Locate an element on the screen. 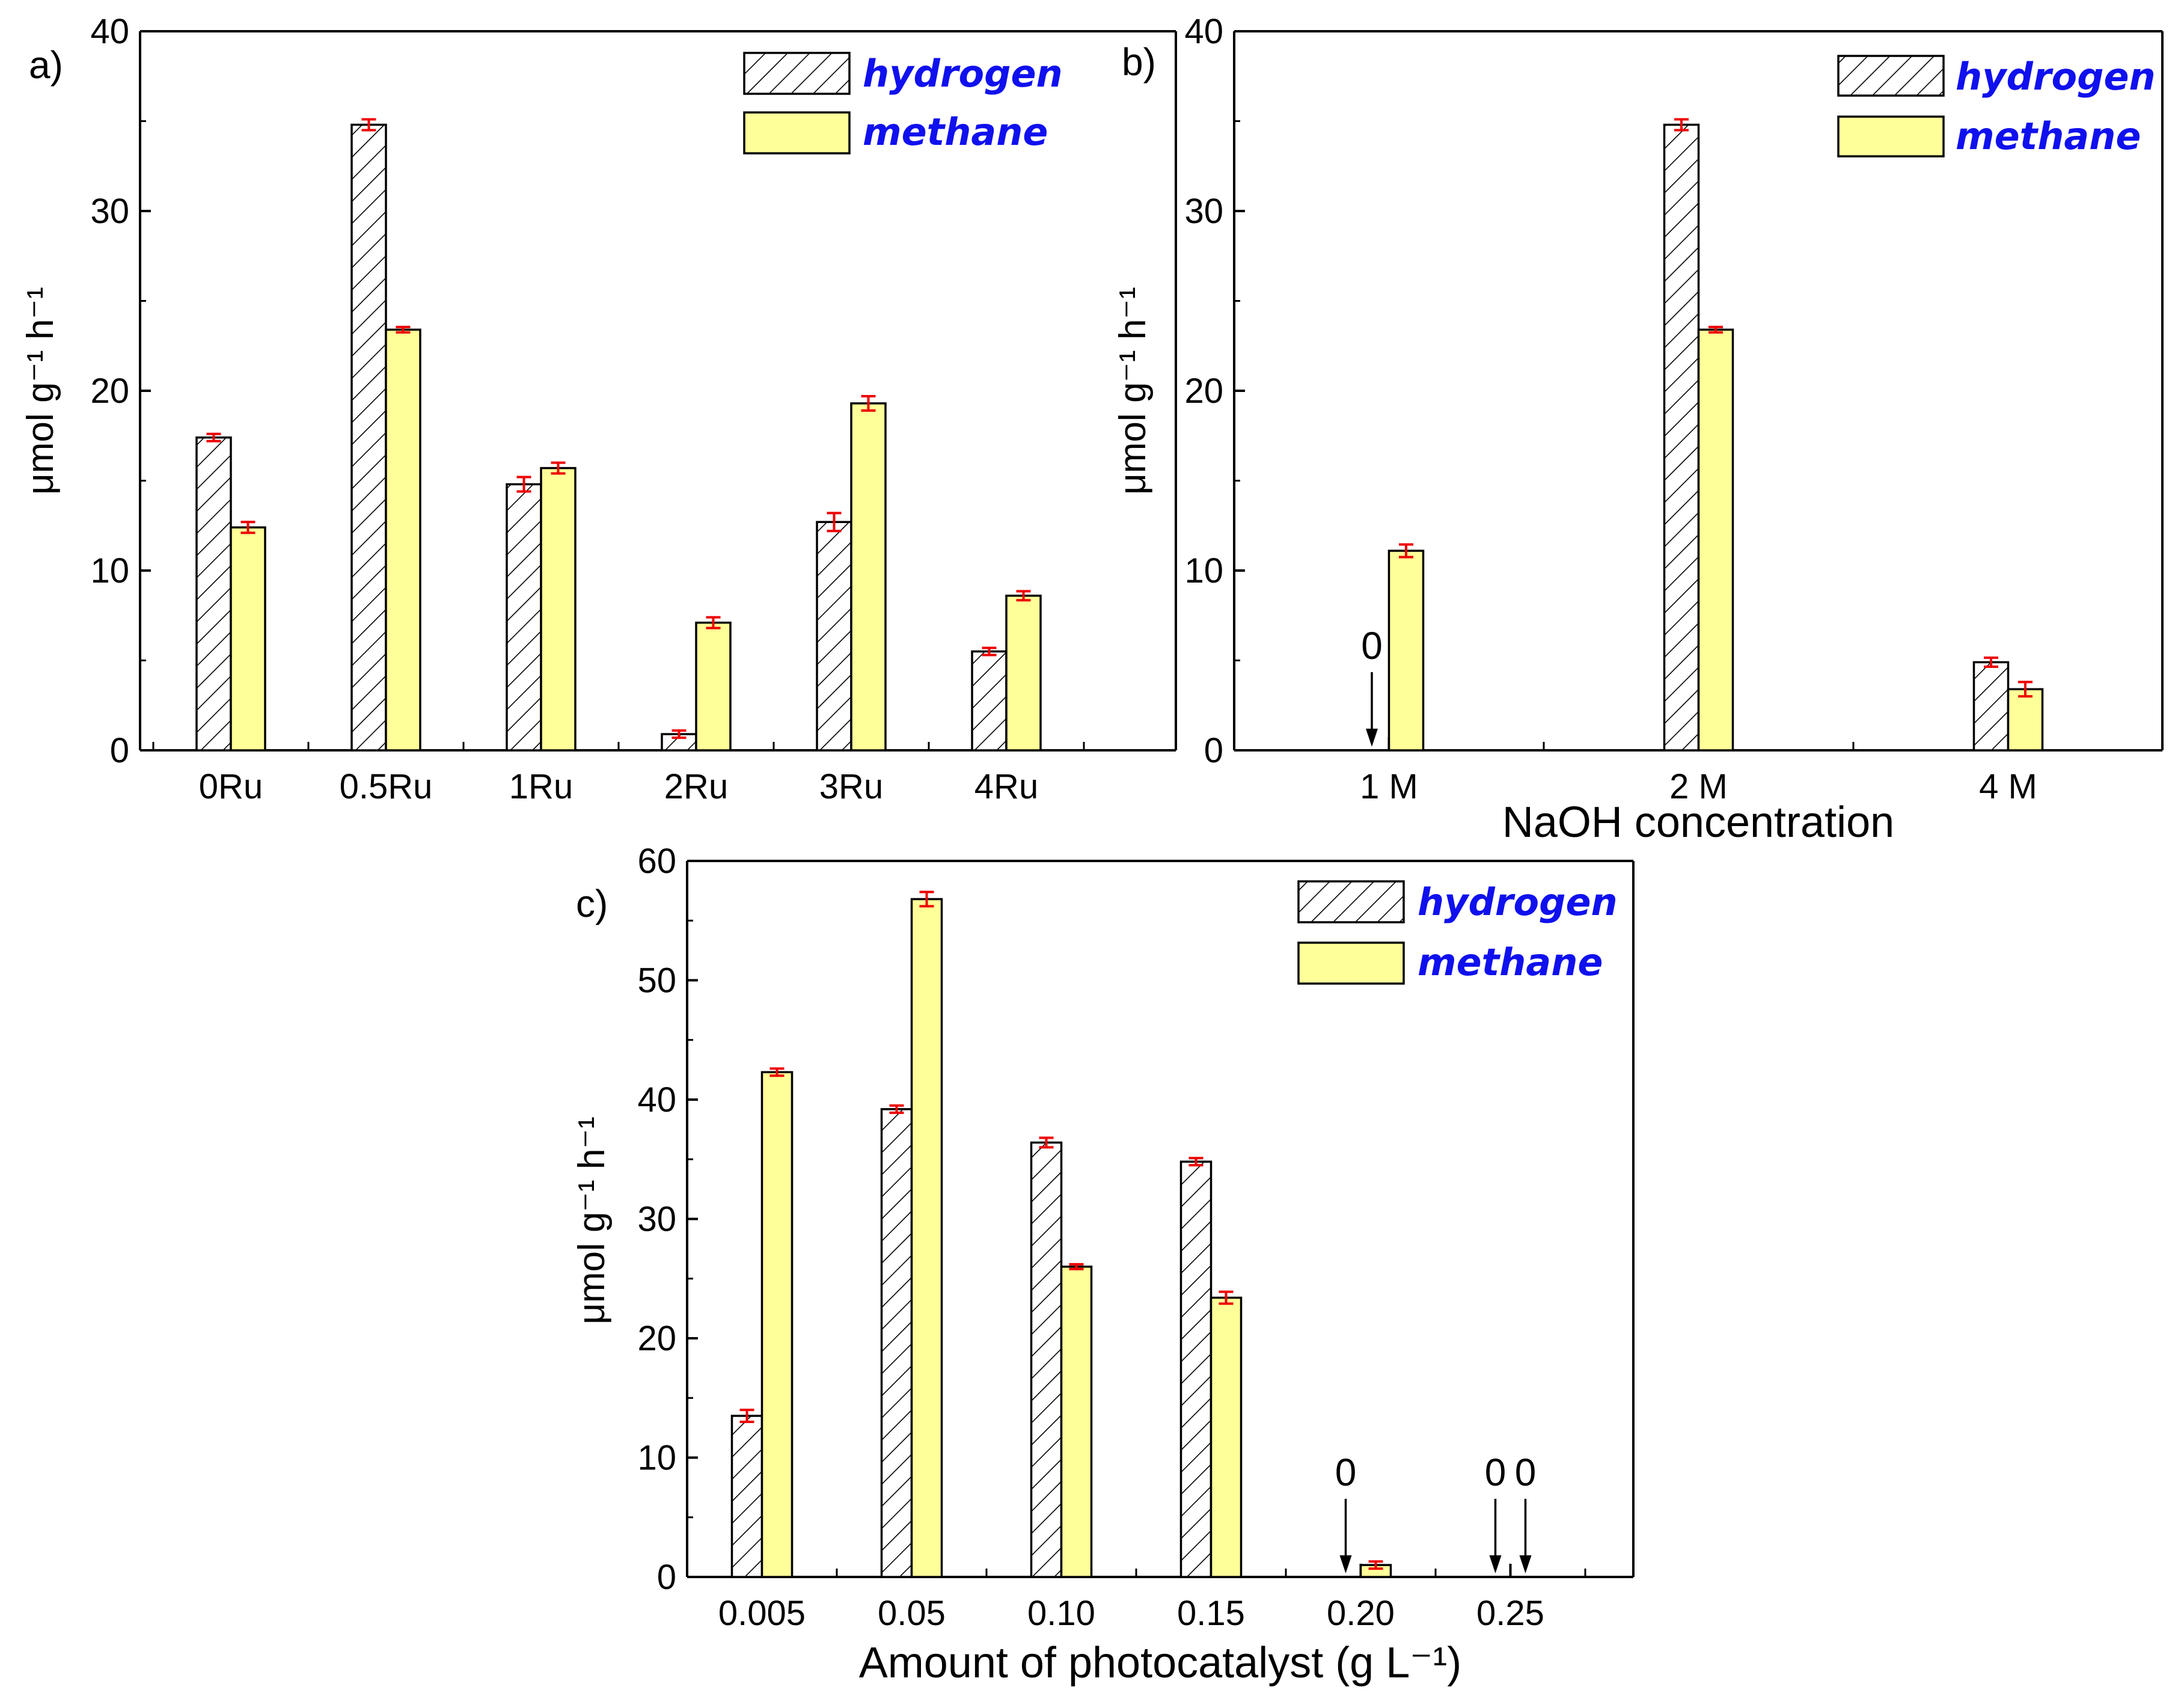 The height and width of the screenshot is (1696, 2184). x-tick-label: 2Ru is located at coordinates (696, 786).